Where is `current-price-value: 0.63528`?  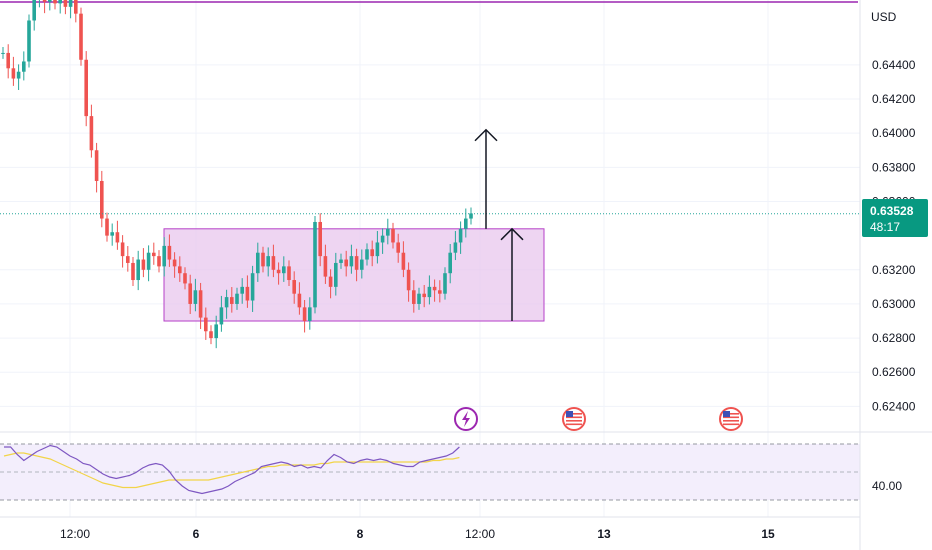 current-price-value: 0.63528 is located at coordinates (892, 211).